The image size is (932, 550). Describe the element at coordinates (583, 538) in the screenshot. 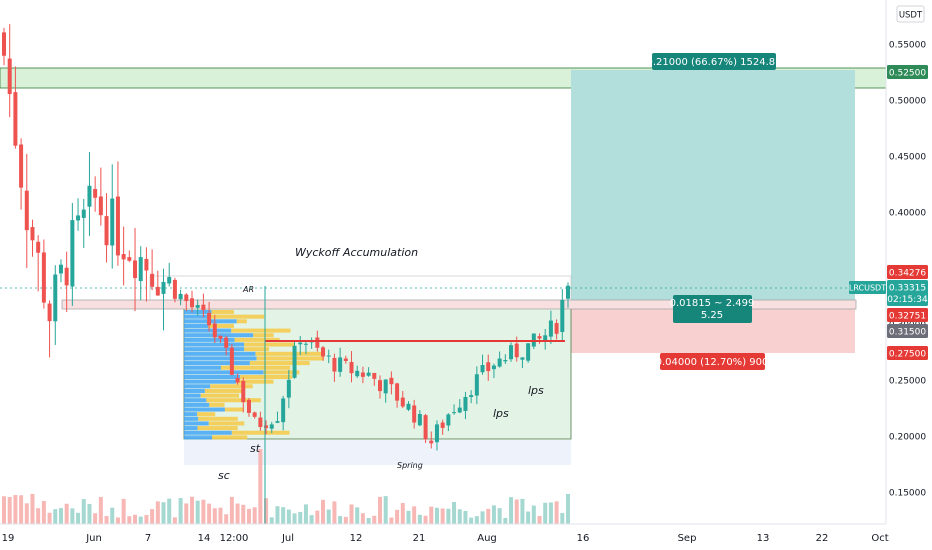

I see `time-tick-label: 16` at that location.